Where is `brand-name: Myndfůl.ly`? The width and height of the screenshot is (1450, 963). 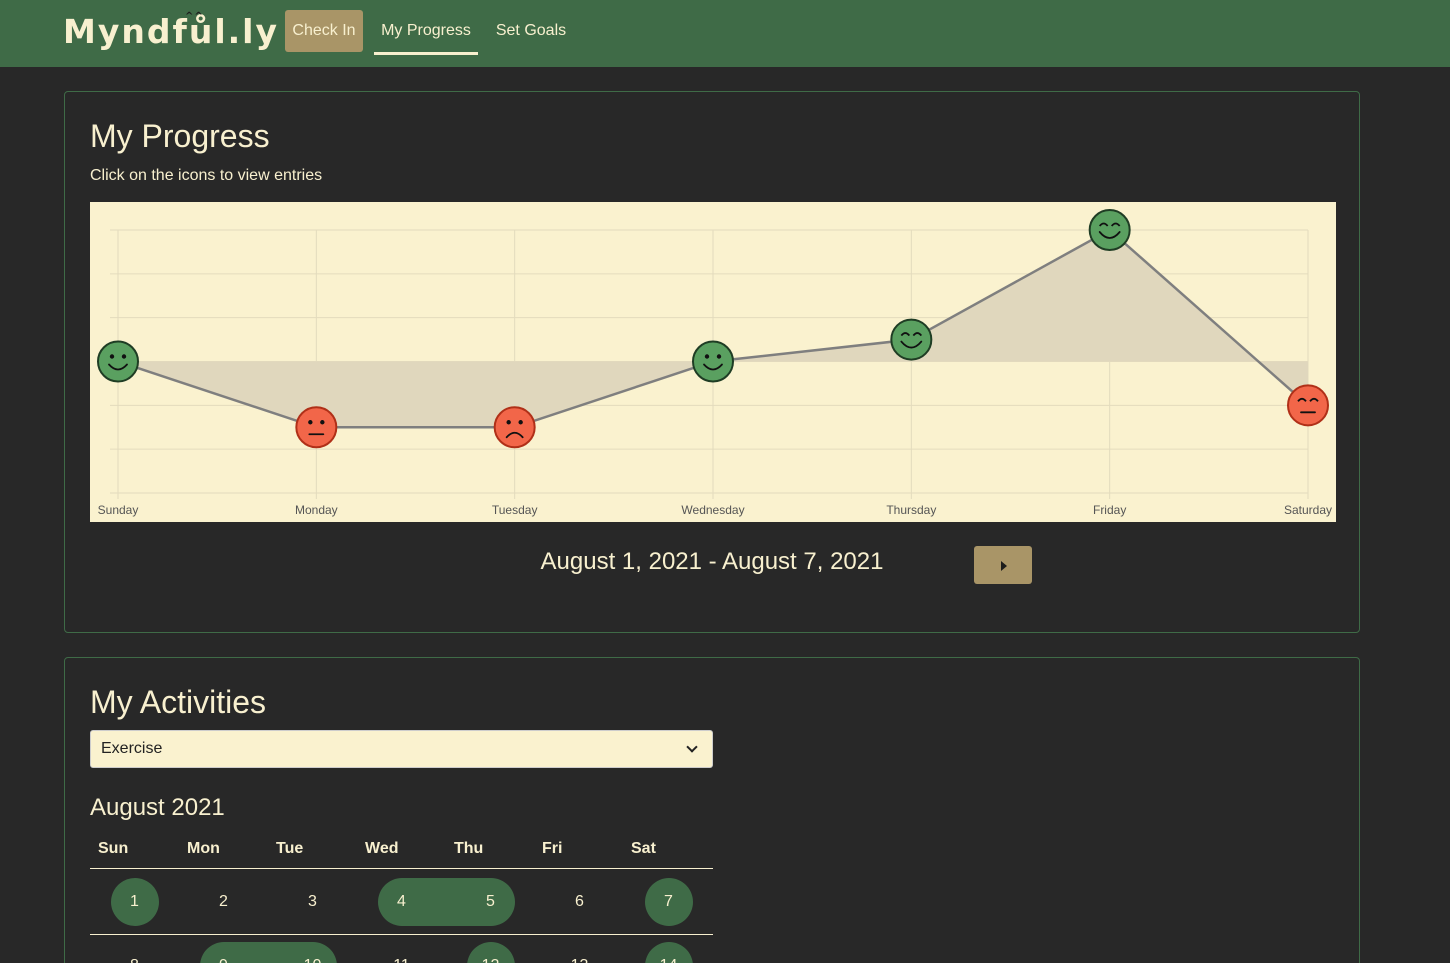 brand-name: Myndfůl.ly is located at coordinates (171, 31).